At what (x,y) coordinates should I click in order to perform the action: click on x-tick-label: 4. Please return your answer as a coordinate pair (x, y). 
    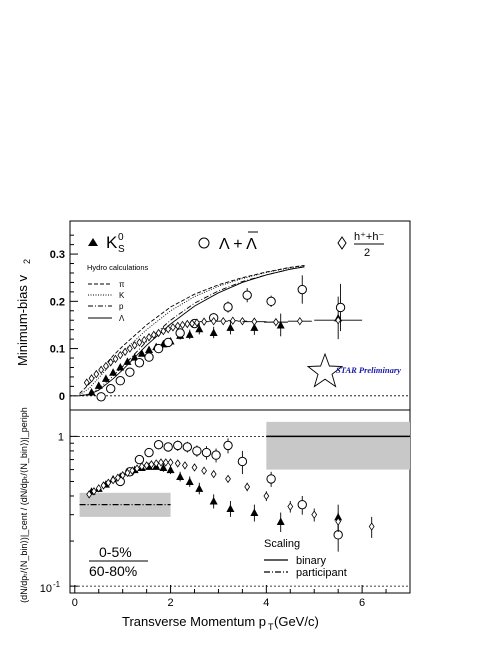
    Looking at the image, I should click on (266, 603).